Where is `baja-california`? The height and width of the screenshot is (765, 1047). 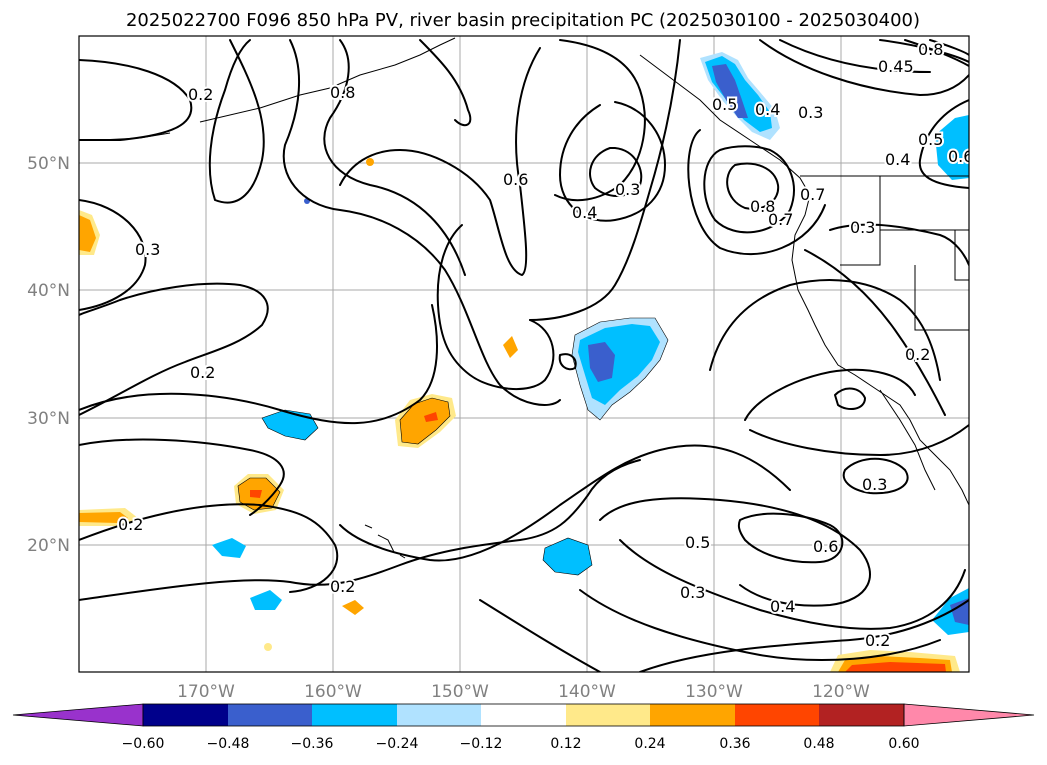
baja-california is located at coordinates (907, 440).